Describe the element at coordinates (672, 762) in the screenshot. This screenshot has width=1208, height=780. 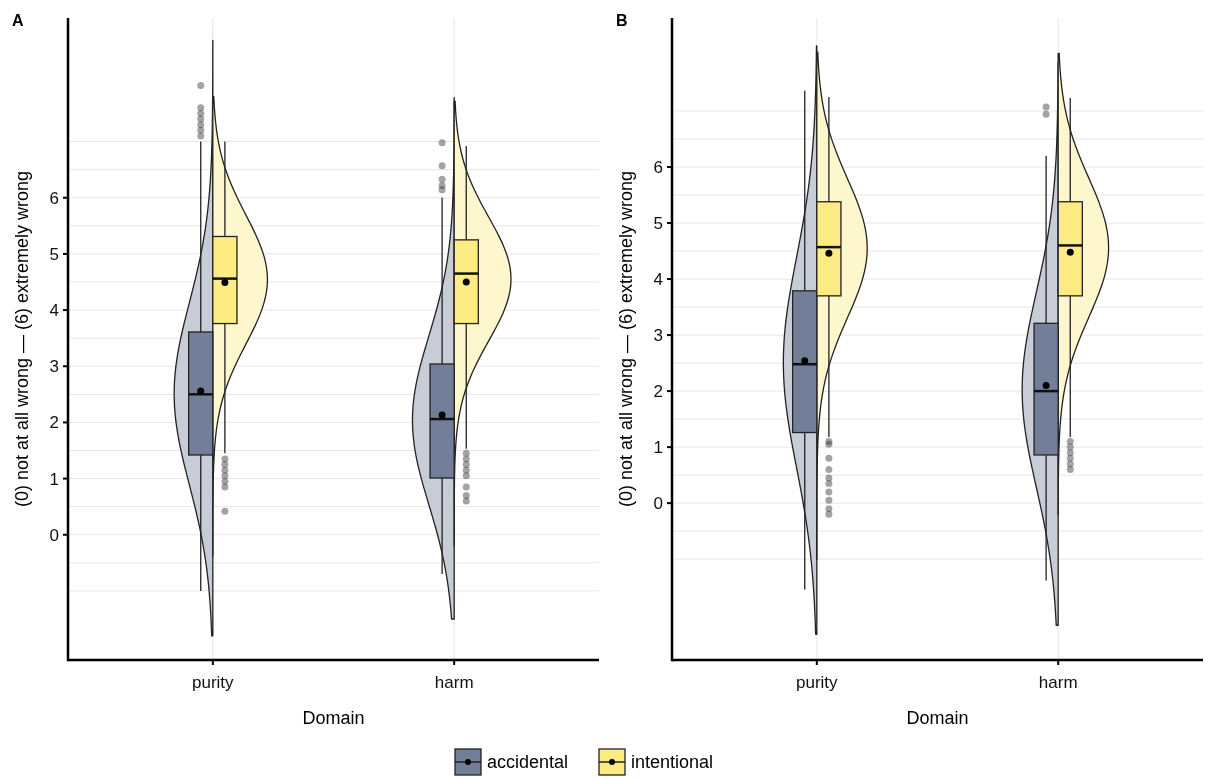
I see `legend-label: intentional` at that location.